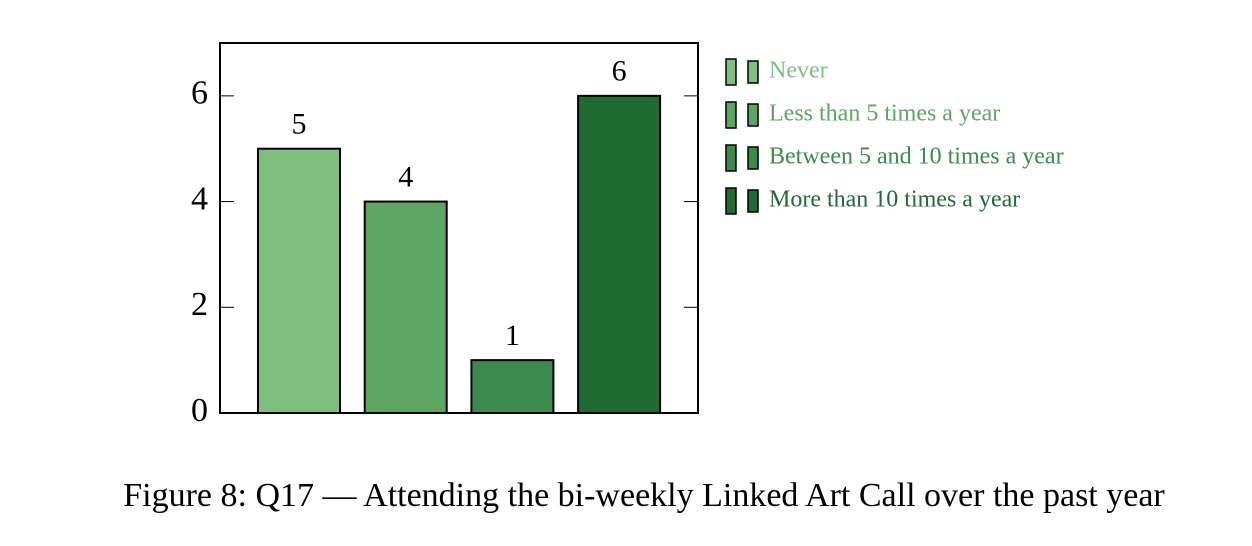 The width and height of the screenshot is (1252, 546). What do you see at coordinates (619, 71) in the screenshot?
I see `value-label: 6` at bounding box center [619, 71].